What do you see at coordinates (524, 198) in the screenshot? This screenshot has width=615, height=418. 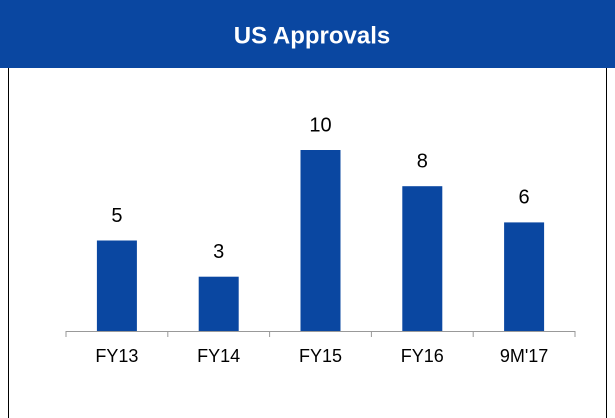 I see `value-label: 6` at bounding box center [524, 198].